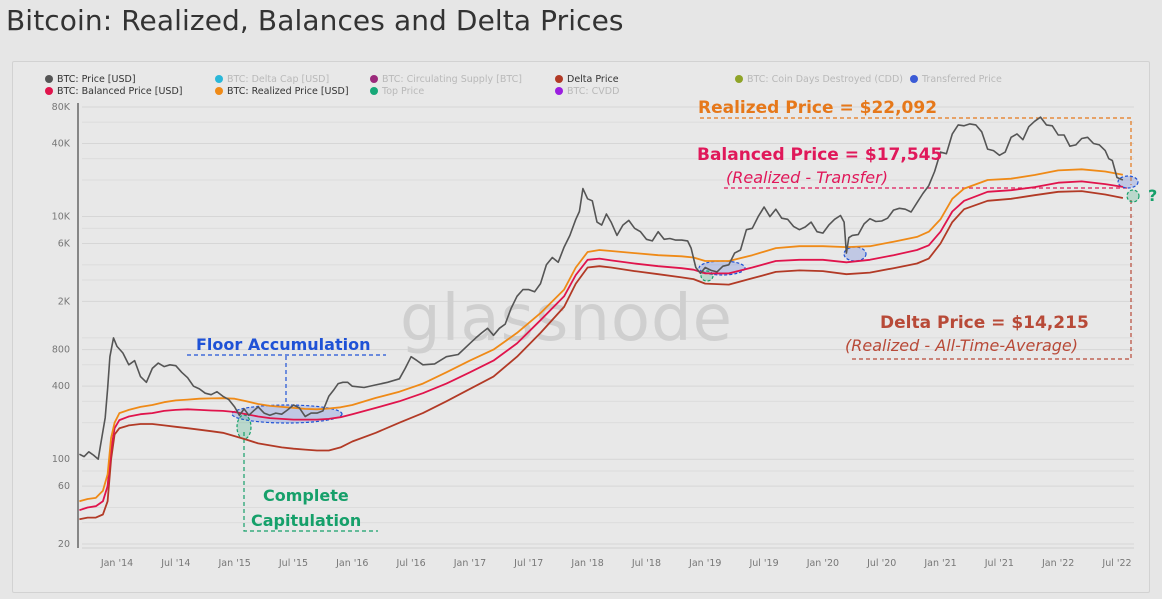 This screenshot has width=1162, height=599. Describe the element at coordinates (1128, 182) in the screenshot. I see `floor-accumulation-zone` at that location.